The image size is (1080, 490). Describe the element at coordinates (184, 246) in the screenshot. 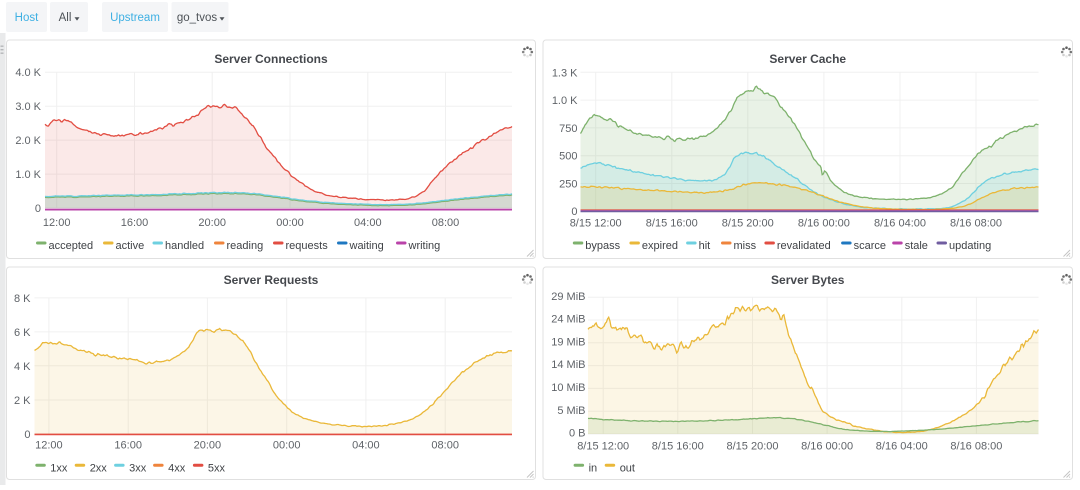

I see `svg-text: handled` at that location.